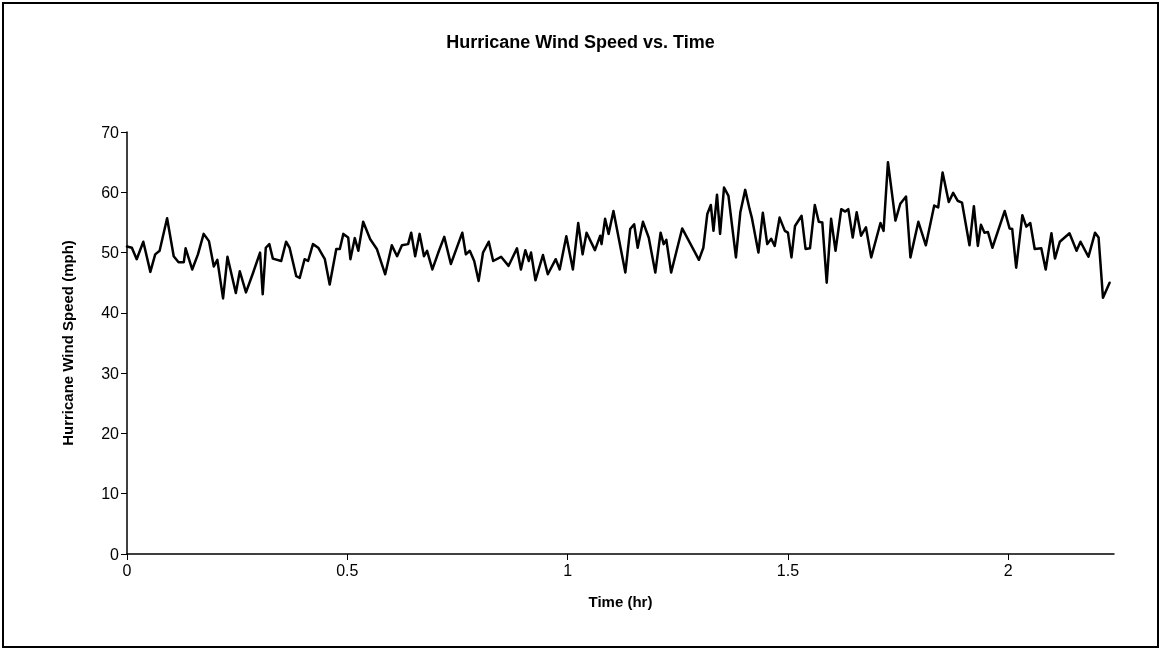 The height and width of the screenshot is (650, 1161). What do you see at coordinates (620, 601) in the screenshot?
I see `x-axis-title: Time (hr)` at bounding box center [620, 601].